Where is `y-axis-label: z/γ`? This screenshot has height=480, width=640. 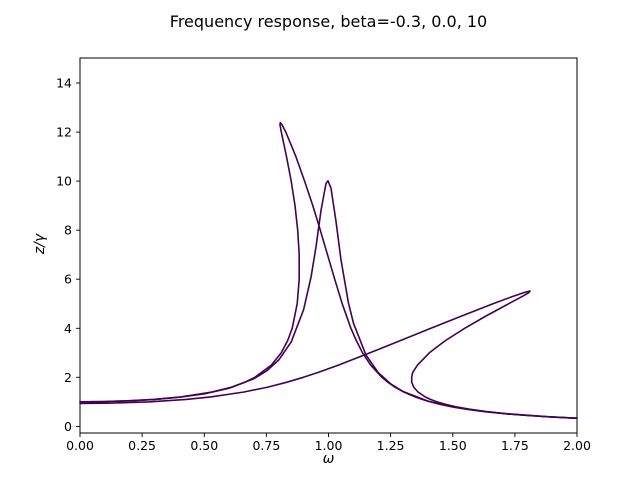
y-axis-label: z/γ is located at coordinates (40, 244).